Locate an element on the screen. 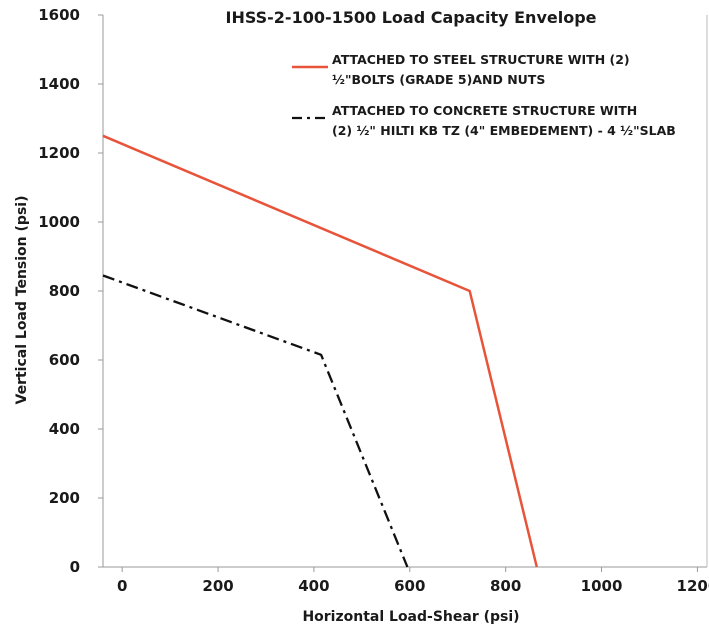  y-tick-label: 1400 is located at coordinates (59, 84).